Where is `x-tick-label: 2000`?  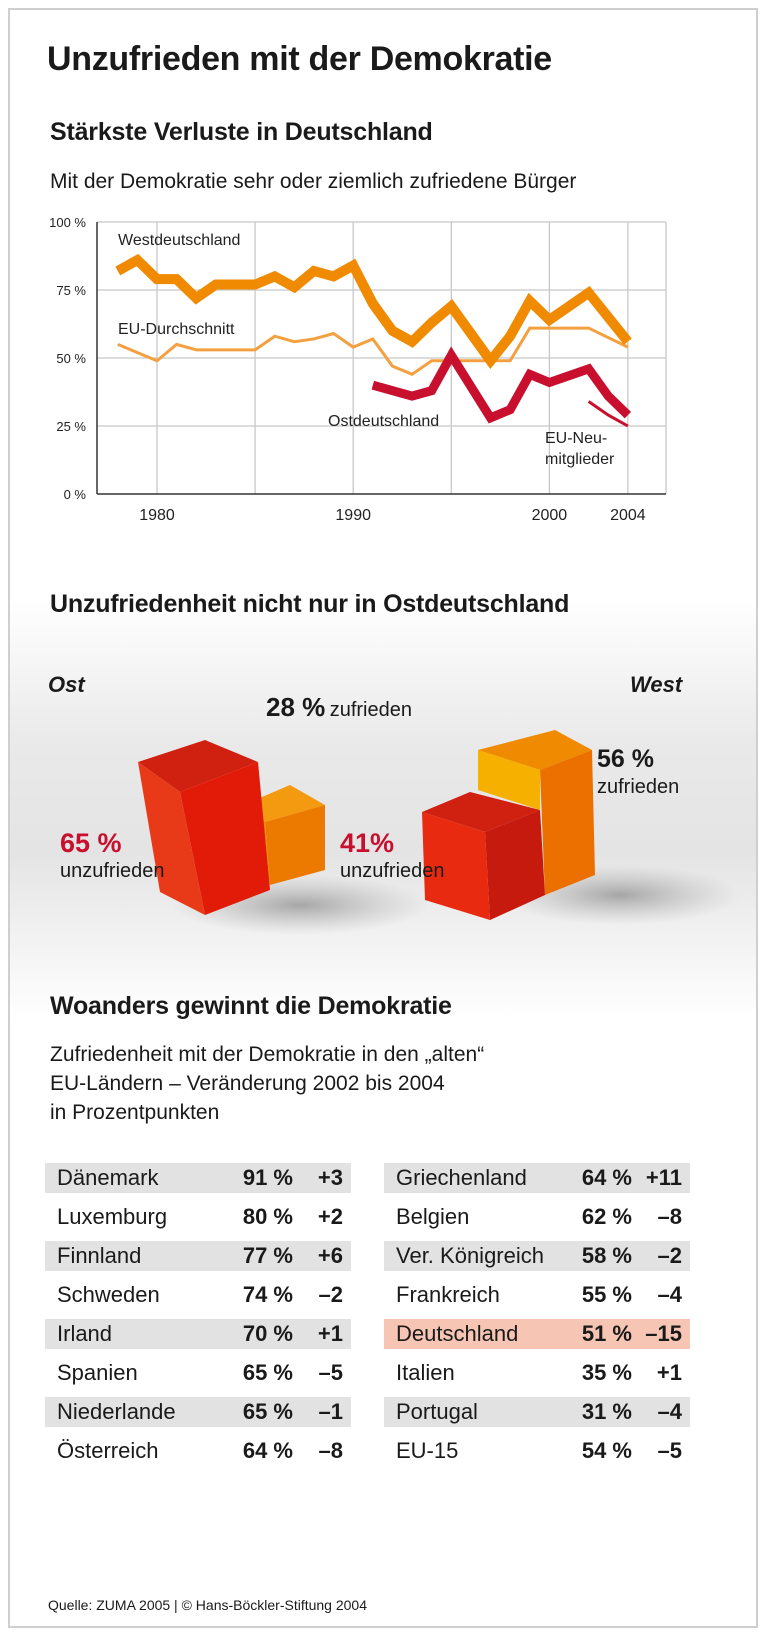 x-tick-label: 2000 is located at coordinates (550, 515).